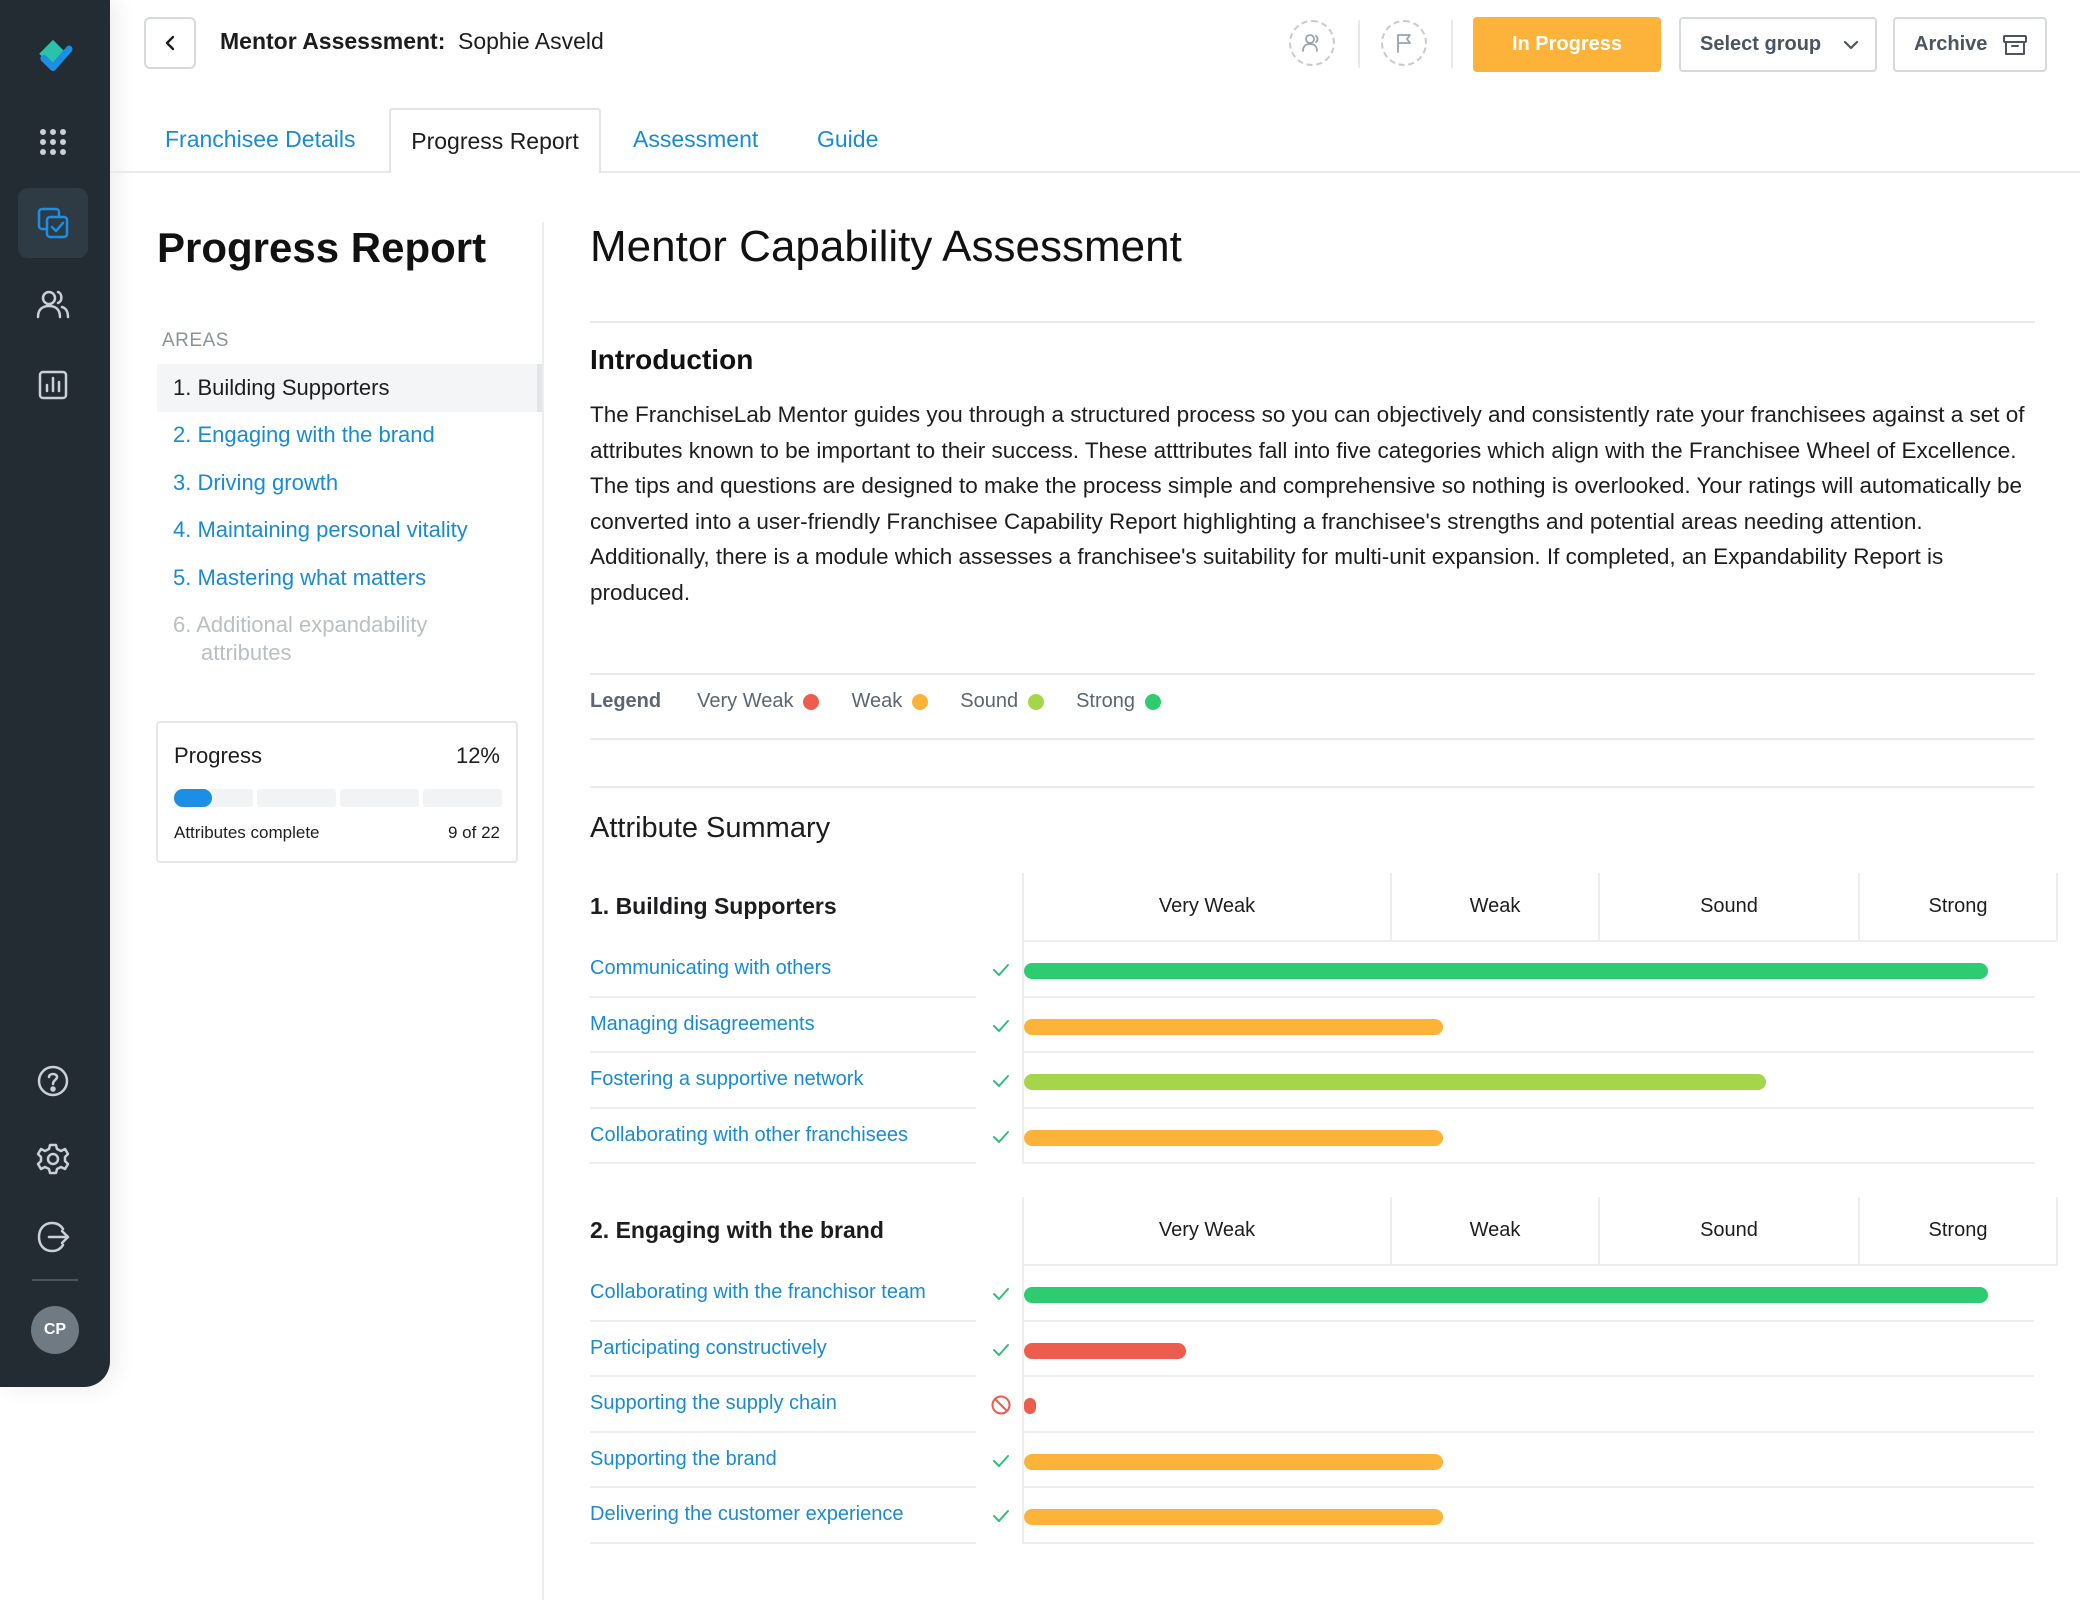 The height and width of the screenshot is (1600, 2080). Describe the element at coordinates (531, 41) in the screenshot. I see `franchisee-name: Sophie Asveld` at that location.